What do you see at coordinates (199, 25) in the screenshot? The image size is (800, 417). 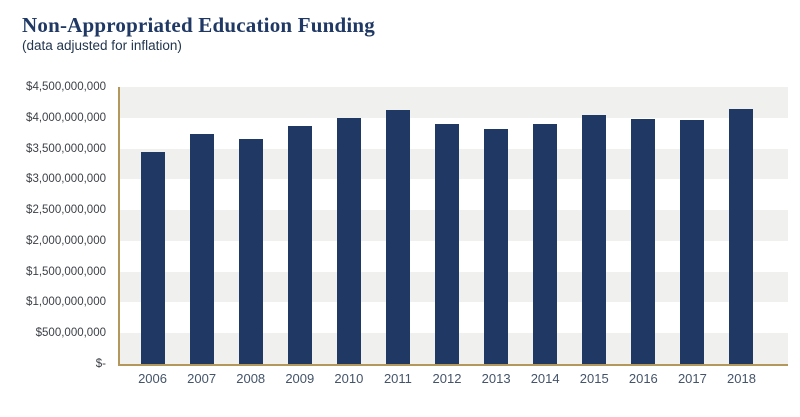 I see `chart-title: Non-Appropriated Education Funding` at bounding box center [199, 25].